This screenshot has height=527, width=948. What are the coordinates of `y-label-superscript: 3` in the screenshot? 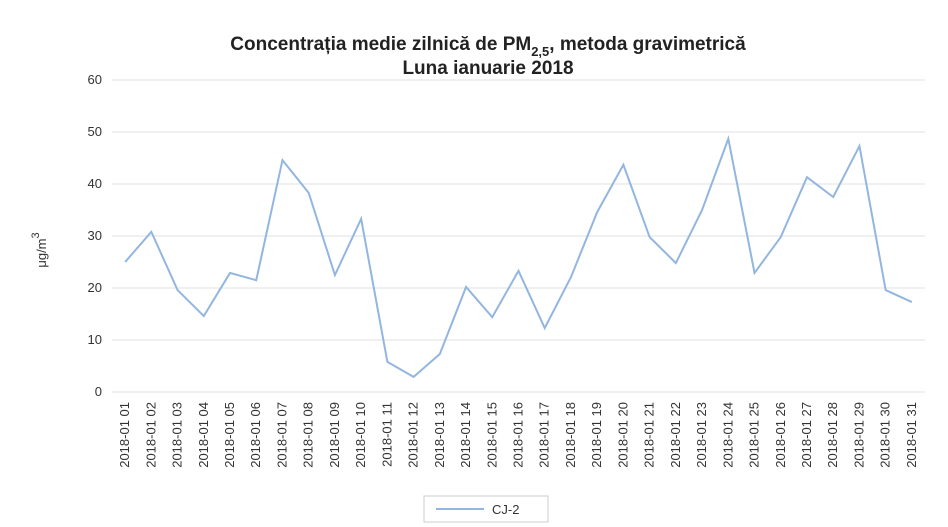 It's located at (36, 235).